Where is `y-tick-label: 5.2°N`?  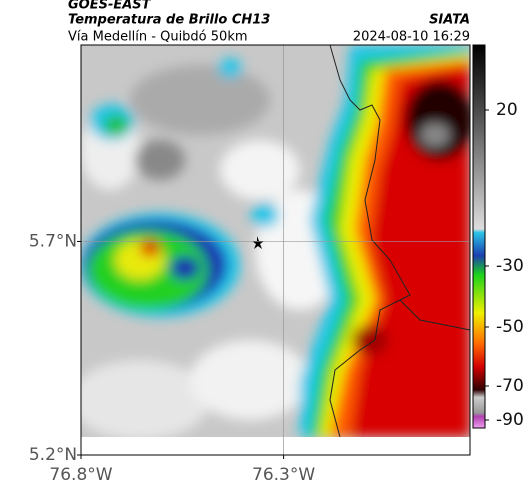
y-tick-label: 5.2°N is located at coordinates (53, 455).